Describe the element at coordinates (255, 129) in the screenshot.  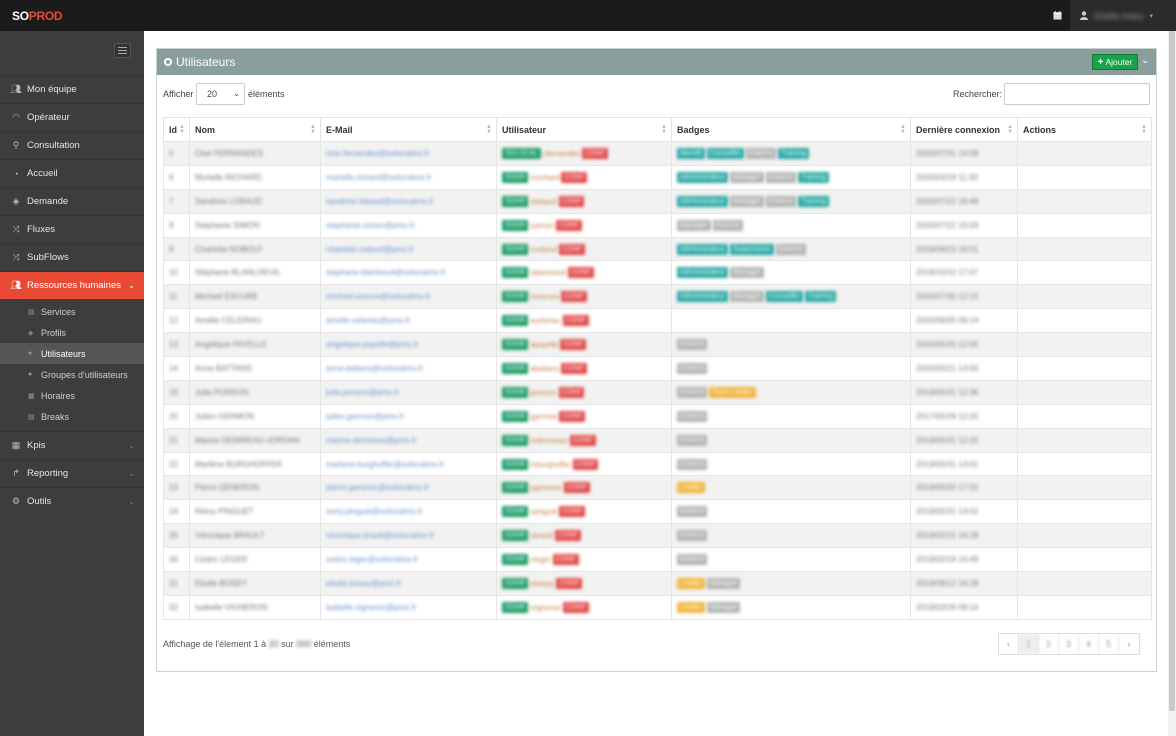
I see `column-header: Nom ▲ ▼` at that location.